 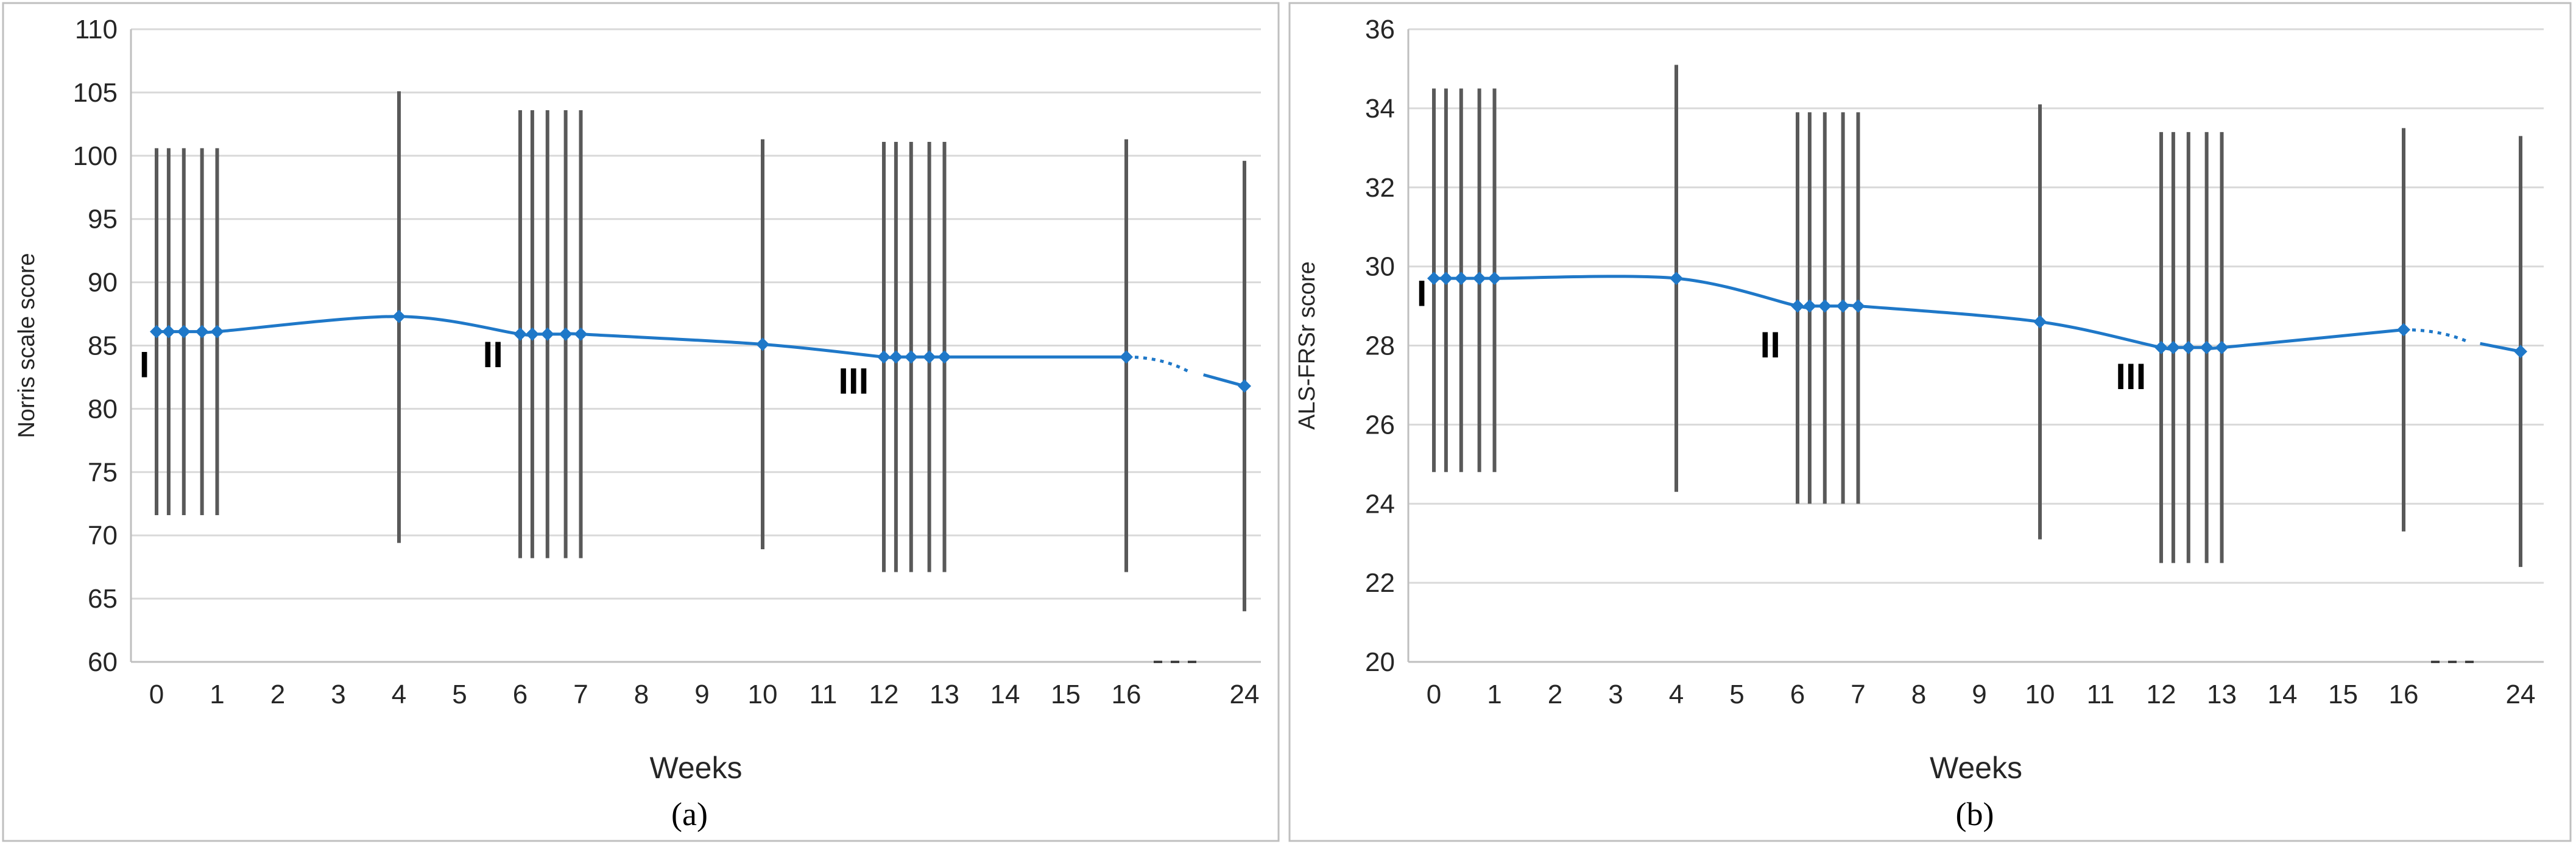 I want to click on y-tick-label: 85, so click(x=103, y=346).